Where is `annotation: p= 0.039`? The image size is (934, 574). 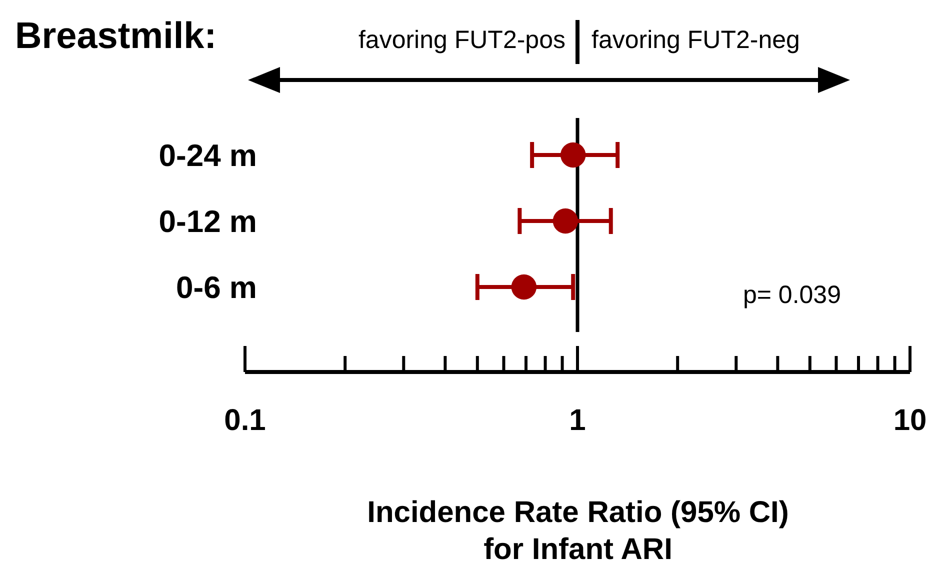
annotation: p= 0.039 is located at coordinates (792, 295).